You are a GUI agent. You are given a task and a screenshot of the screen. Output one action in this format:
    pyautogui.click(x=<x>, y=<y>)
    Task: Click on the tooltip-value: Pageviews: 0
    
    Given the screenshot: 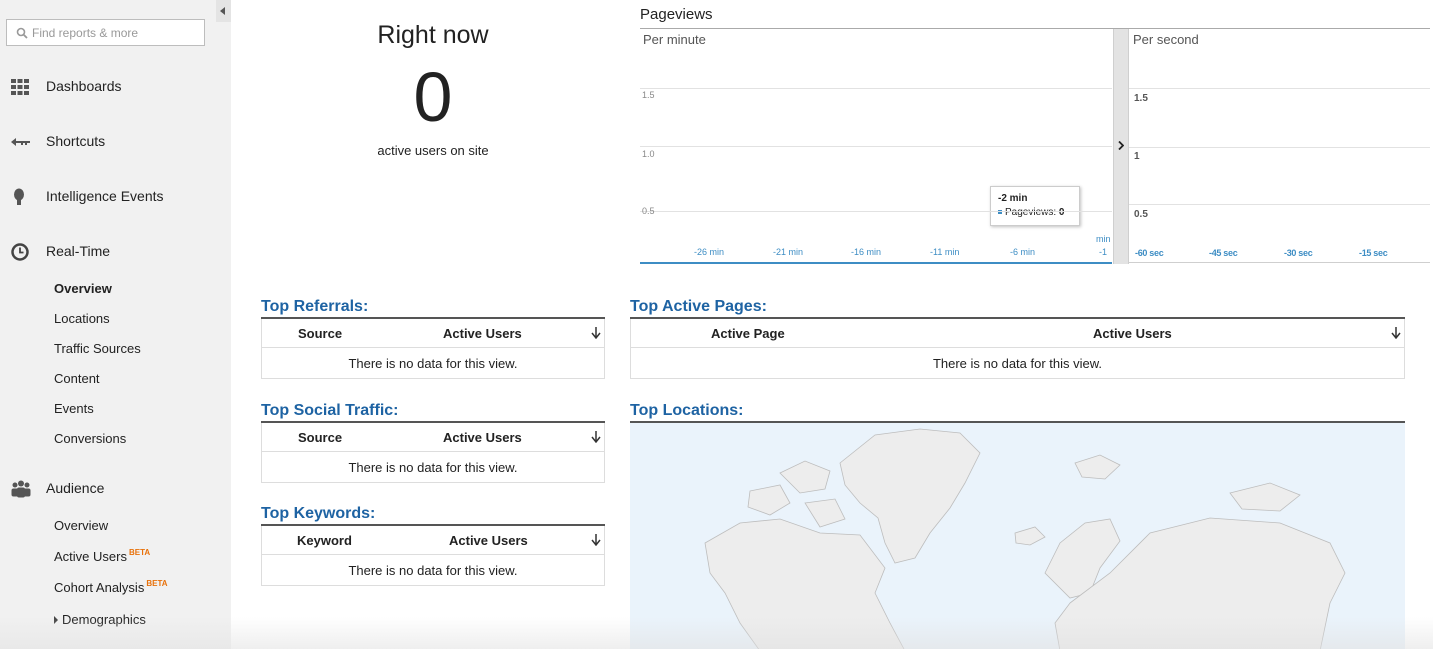 What is the action you would take?
    pyautogui.click(x=1034, y=212)
    